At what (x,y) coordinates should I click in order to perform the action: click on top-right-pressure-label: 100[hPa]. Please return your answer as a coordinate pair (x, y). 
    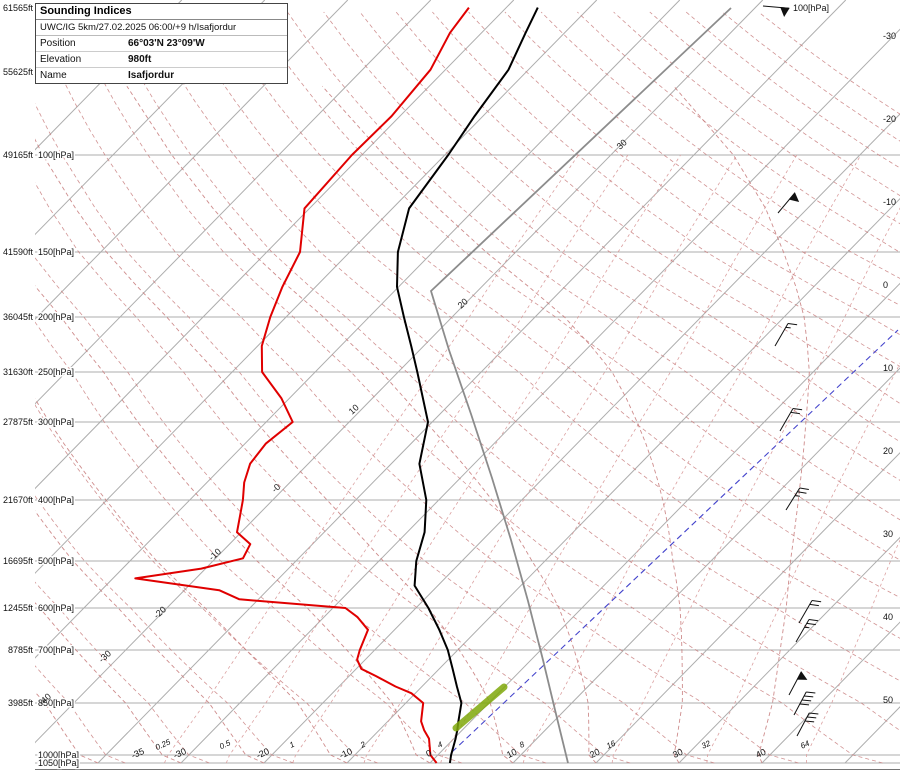
    Looking at the image, I should click on (811, 8).